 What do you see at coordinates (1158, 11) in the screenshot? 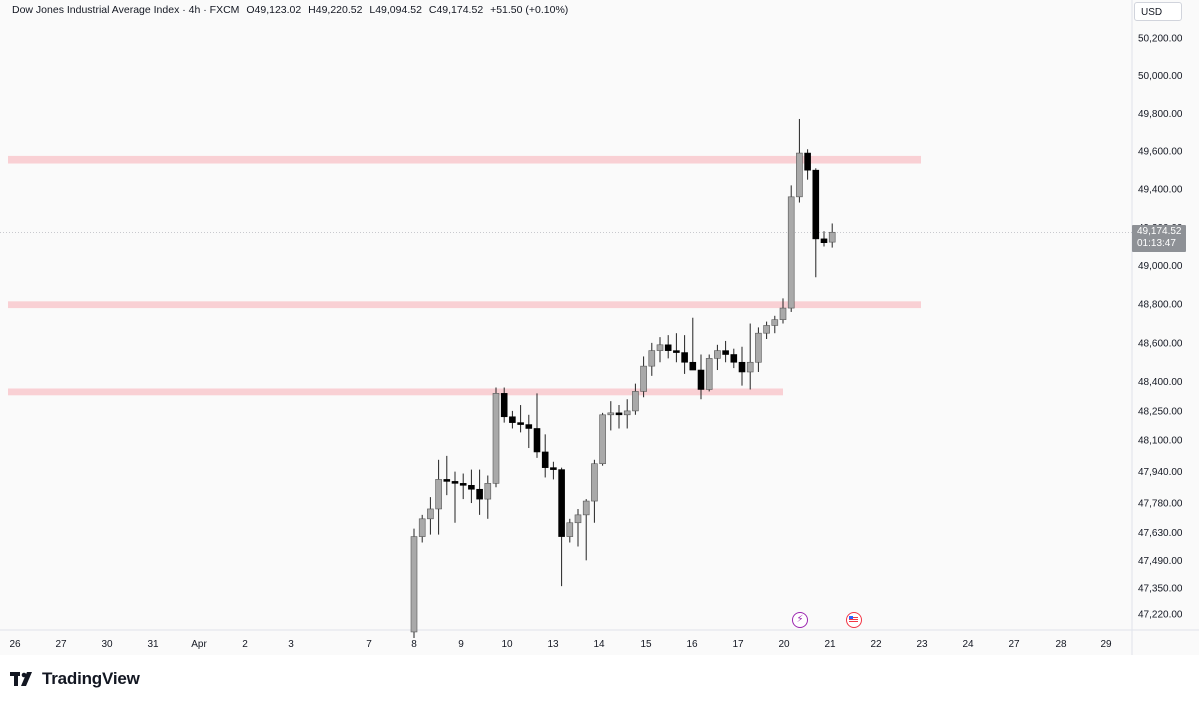
I see `currency-button: USD` at bounding box center [1158, 11].